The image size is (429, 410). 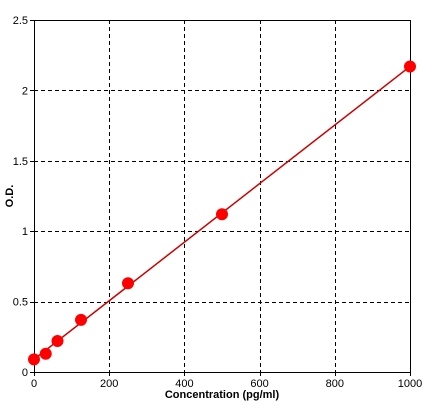 I want to click on y-tick-label: 2.5, so click(x=20, y=21).